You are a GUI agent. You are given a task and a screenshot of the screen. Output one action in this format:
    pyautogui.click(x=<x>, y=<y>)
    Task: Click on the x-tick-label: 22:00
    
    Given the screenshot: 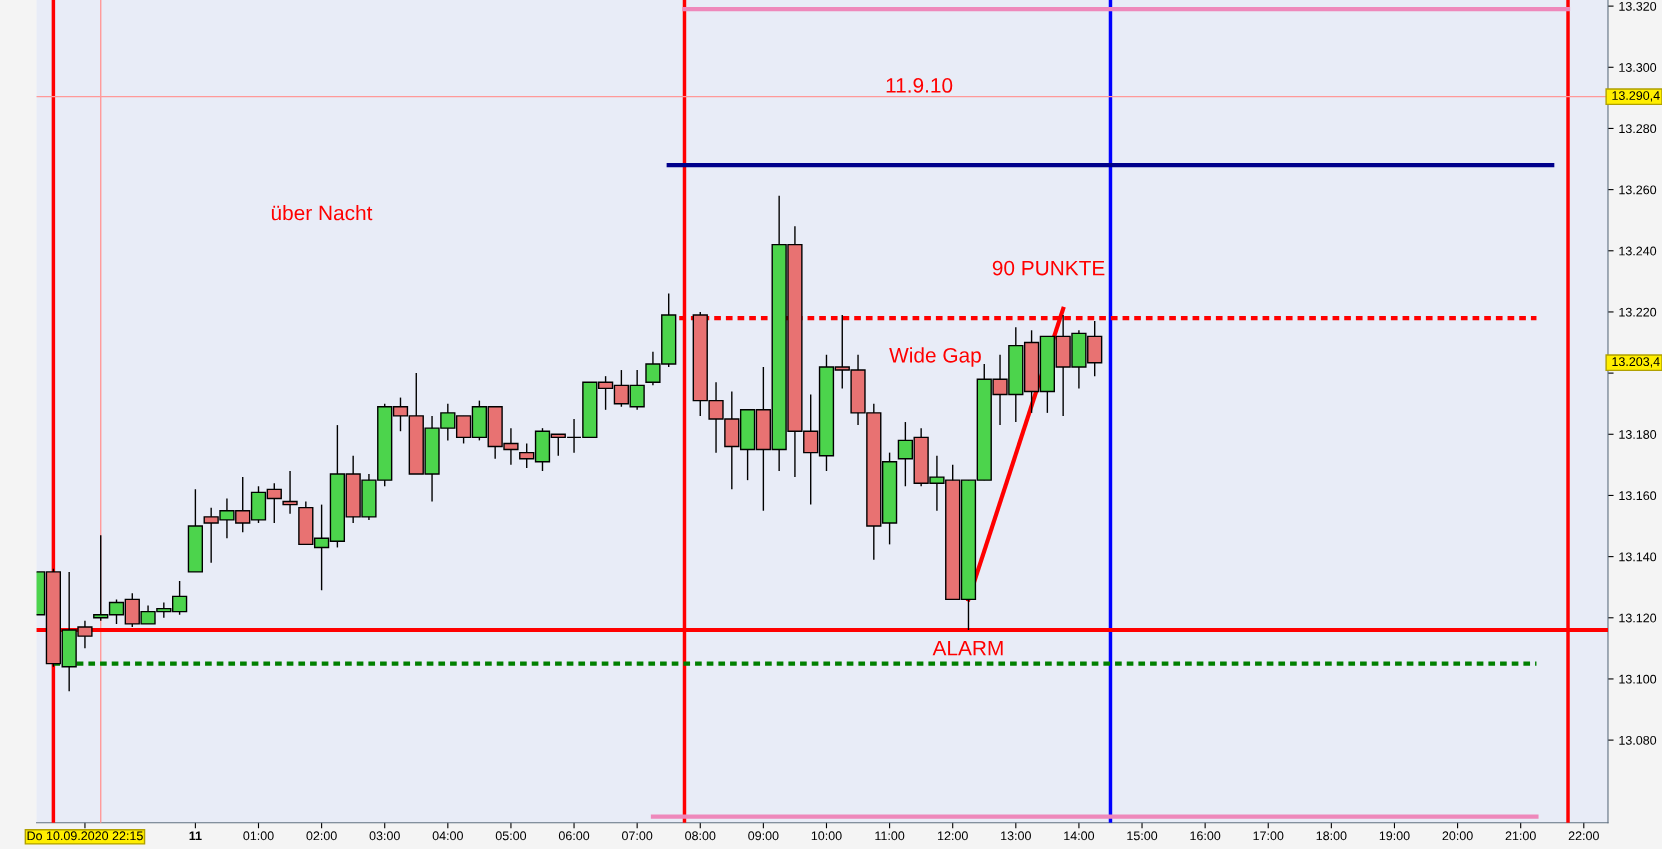 What is the action you would take?
    pyautogui.click(x=1583, y=836)
    